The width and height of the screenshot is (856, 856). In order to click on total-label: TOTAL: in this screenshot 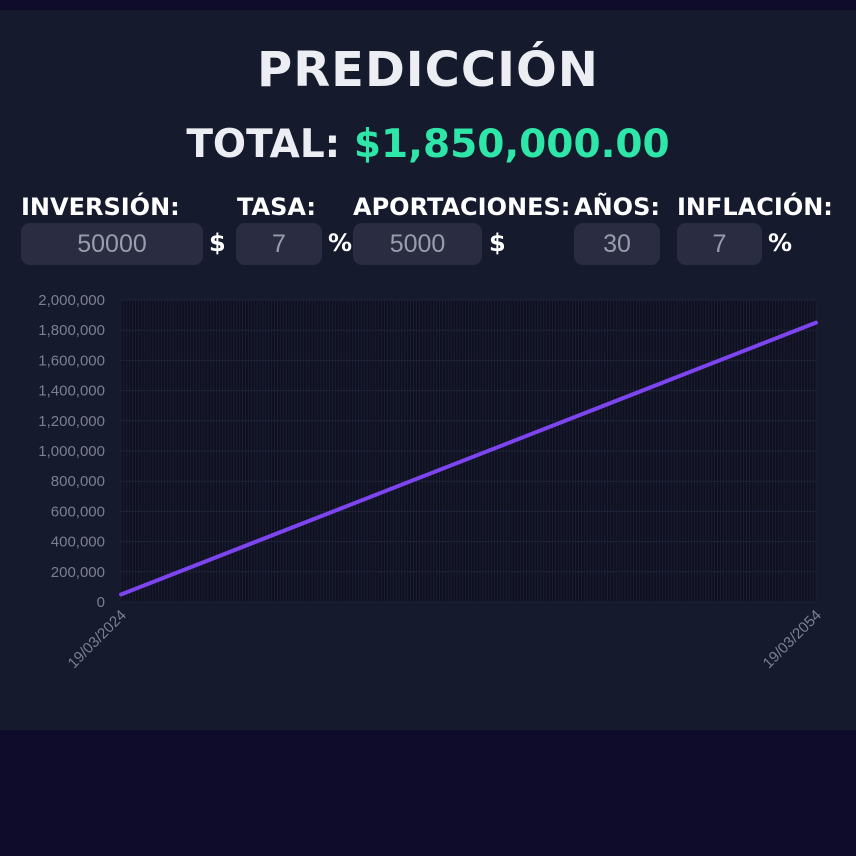, I will do `click(263, 144)`.